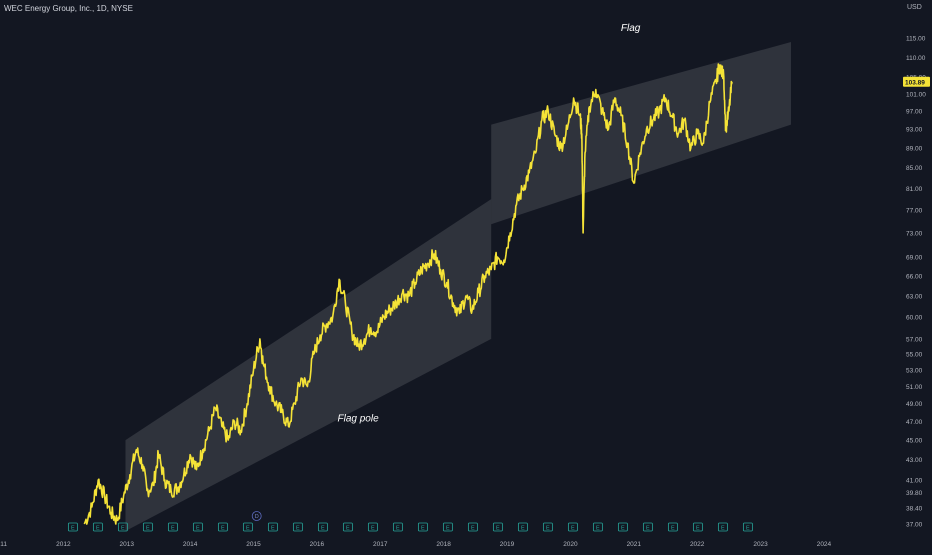  I want to click on y-tick-label: 49.00, so click(914, 404).